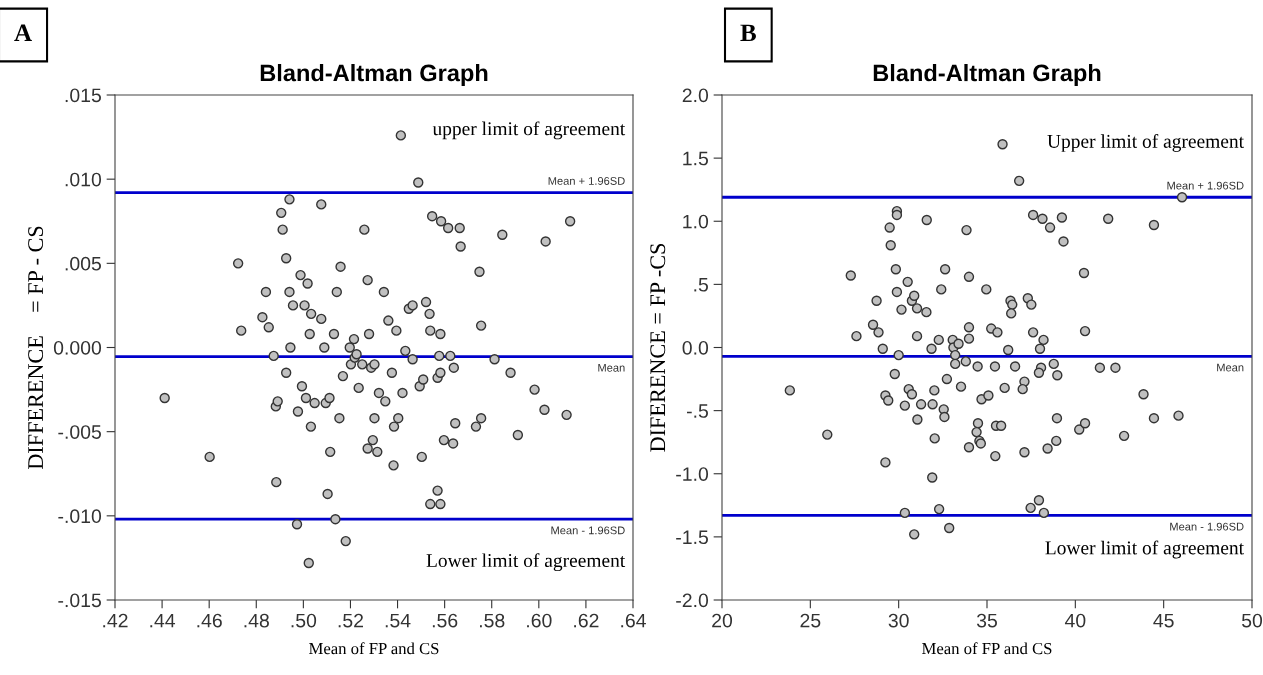 This screenshot has width=1263, height=675. Describe the element at coordinates (696, 221) in the screenshot. I see `y-tick-label: 1.0` at that location.